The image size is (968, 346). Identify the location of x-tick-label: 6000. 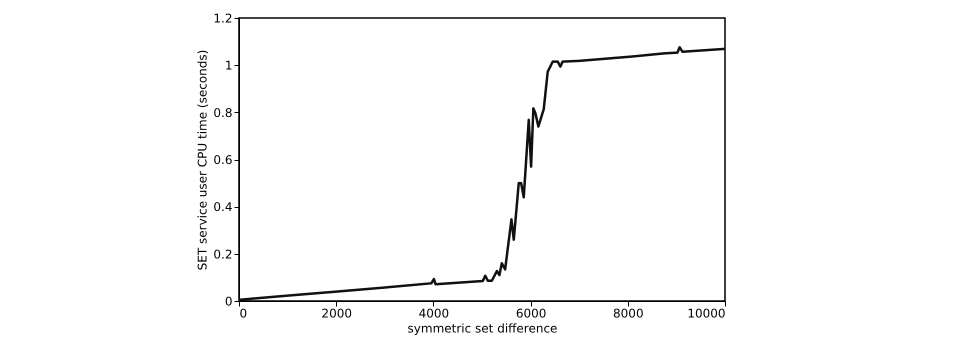
(531, 313).